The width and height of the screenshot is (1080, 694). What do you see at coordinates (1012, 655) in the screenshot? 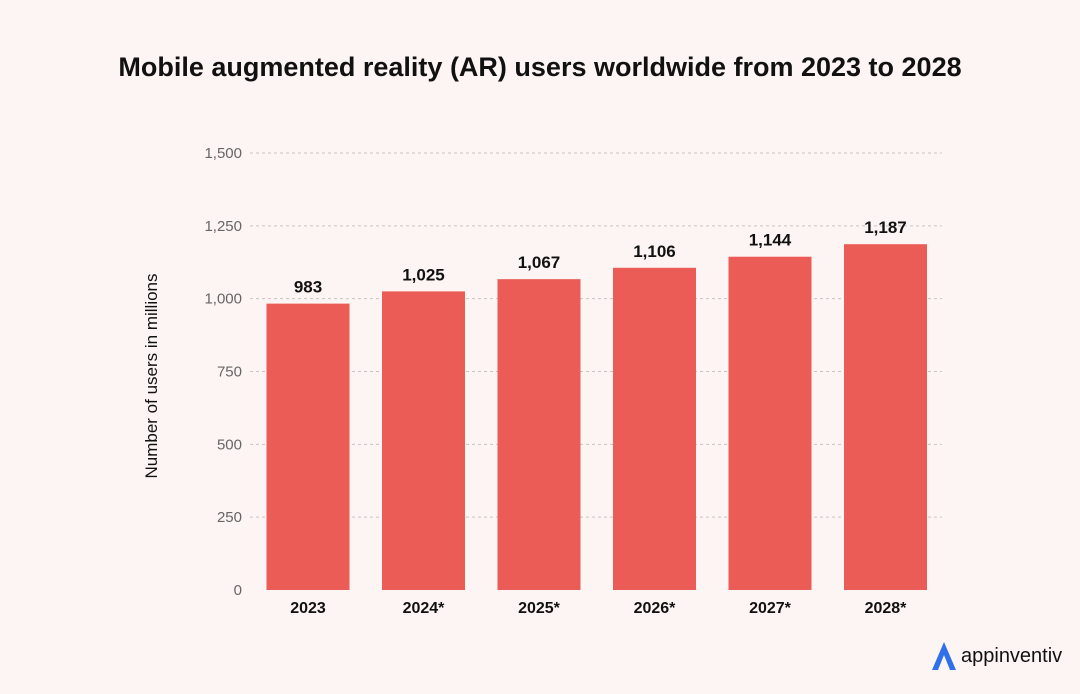
I see `brand-name: appinventiv` at bounding box center [1012, 655].